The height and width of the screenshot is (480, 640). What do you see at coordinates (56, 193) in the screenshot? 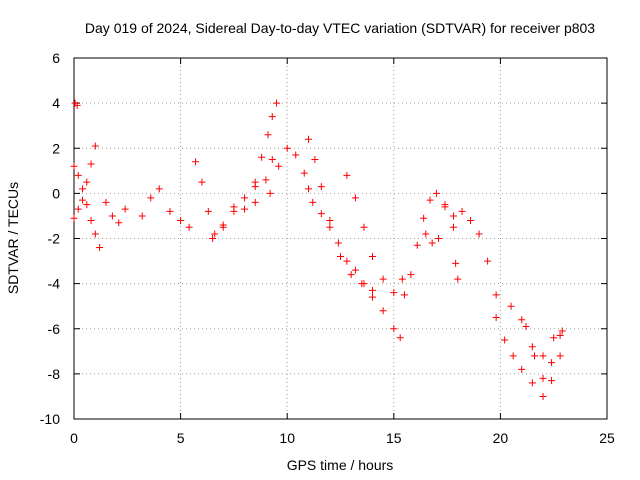
I see `y-tick-label: 0` at bounding box center [56, 193].